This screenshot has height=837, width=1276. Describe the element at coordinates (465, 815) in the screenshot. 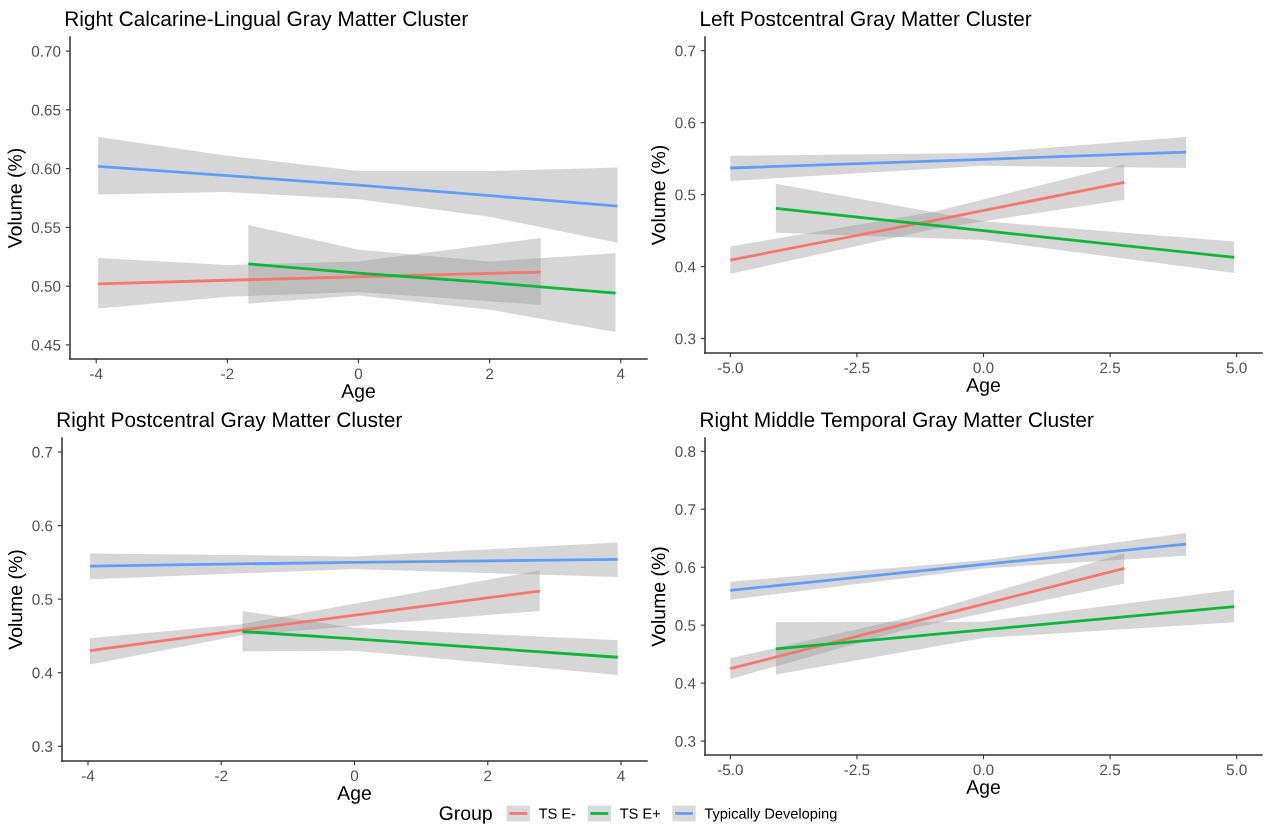

I see `legend-title: Group` at that location.